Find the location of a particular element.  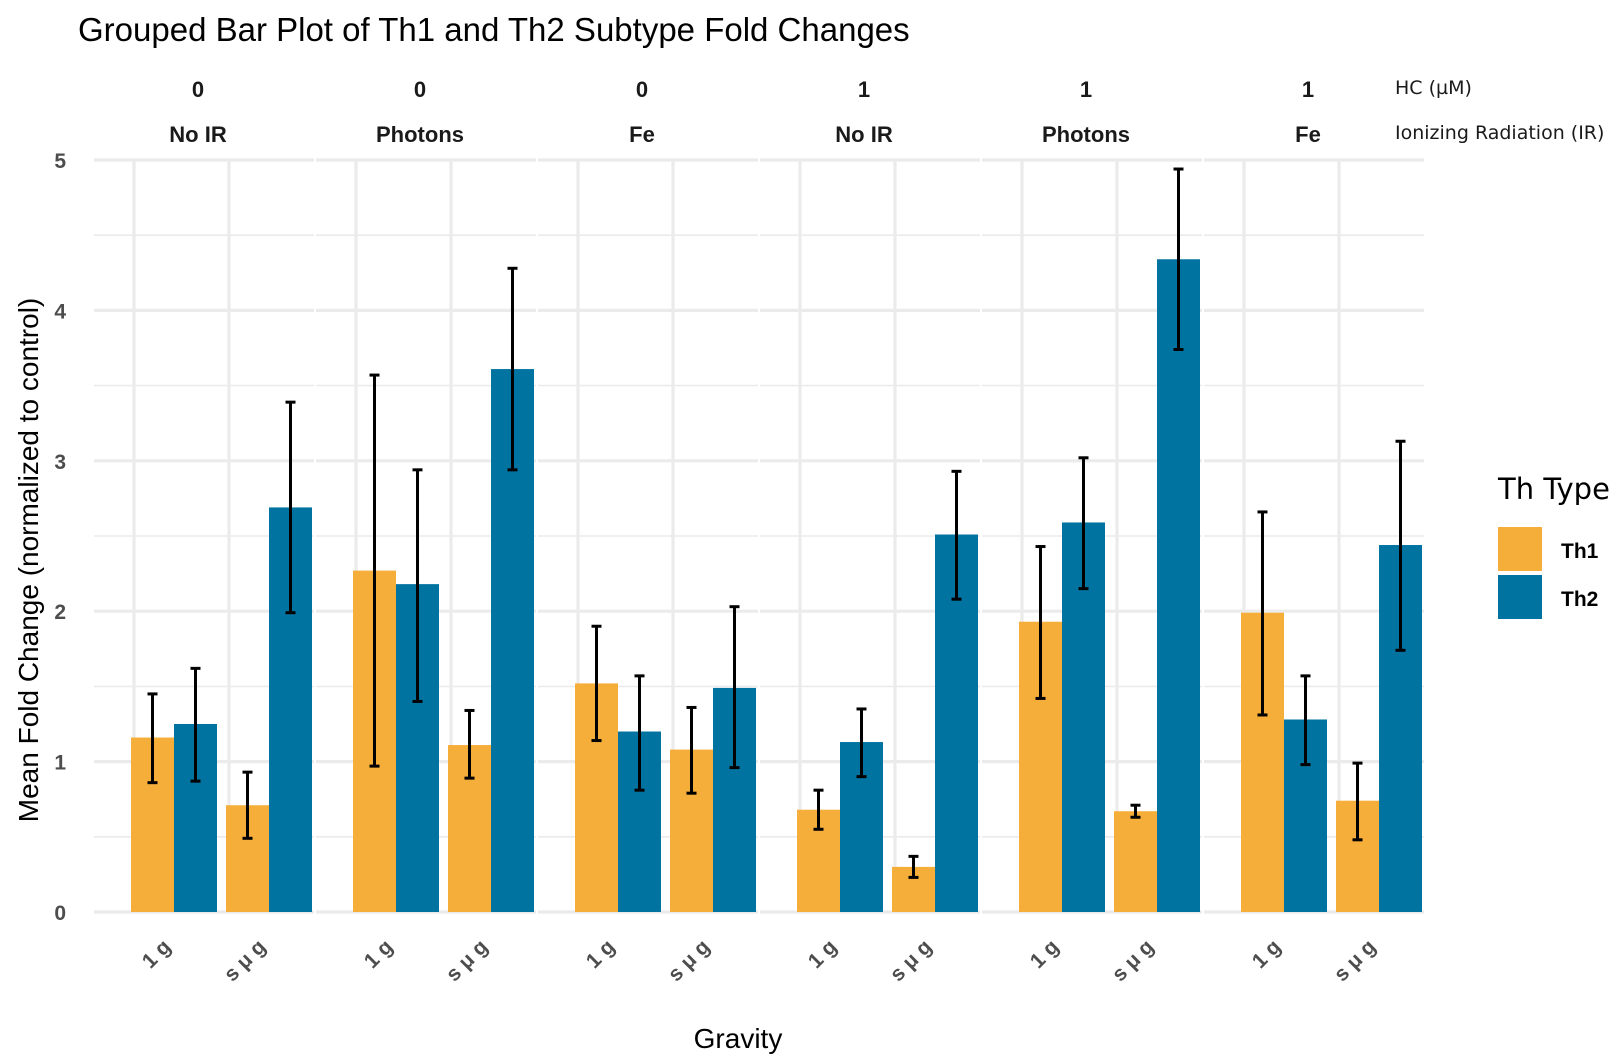

legend-swatch-th1 is located at coordinates (1520, 549).